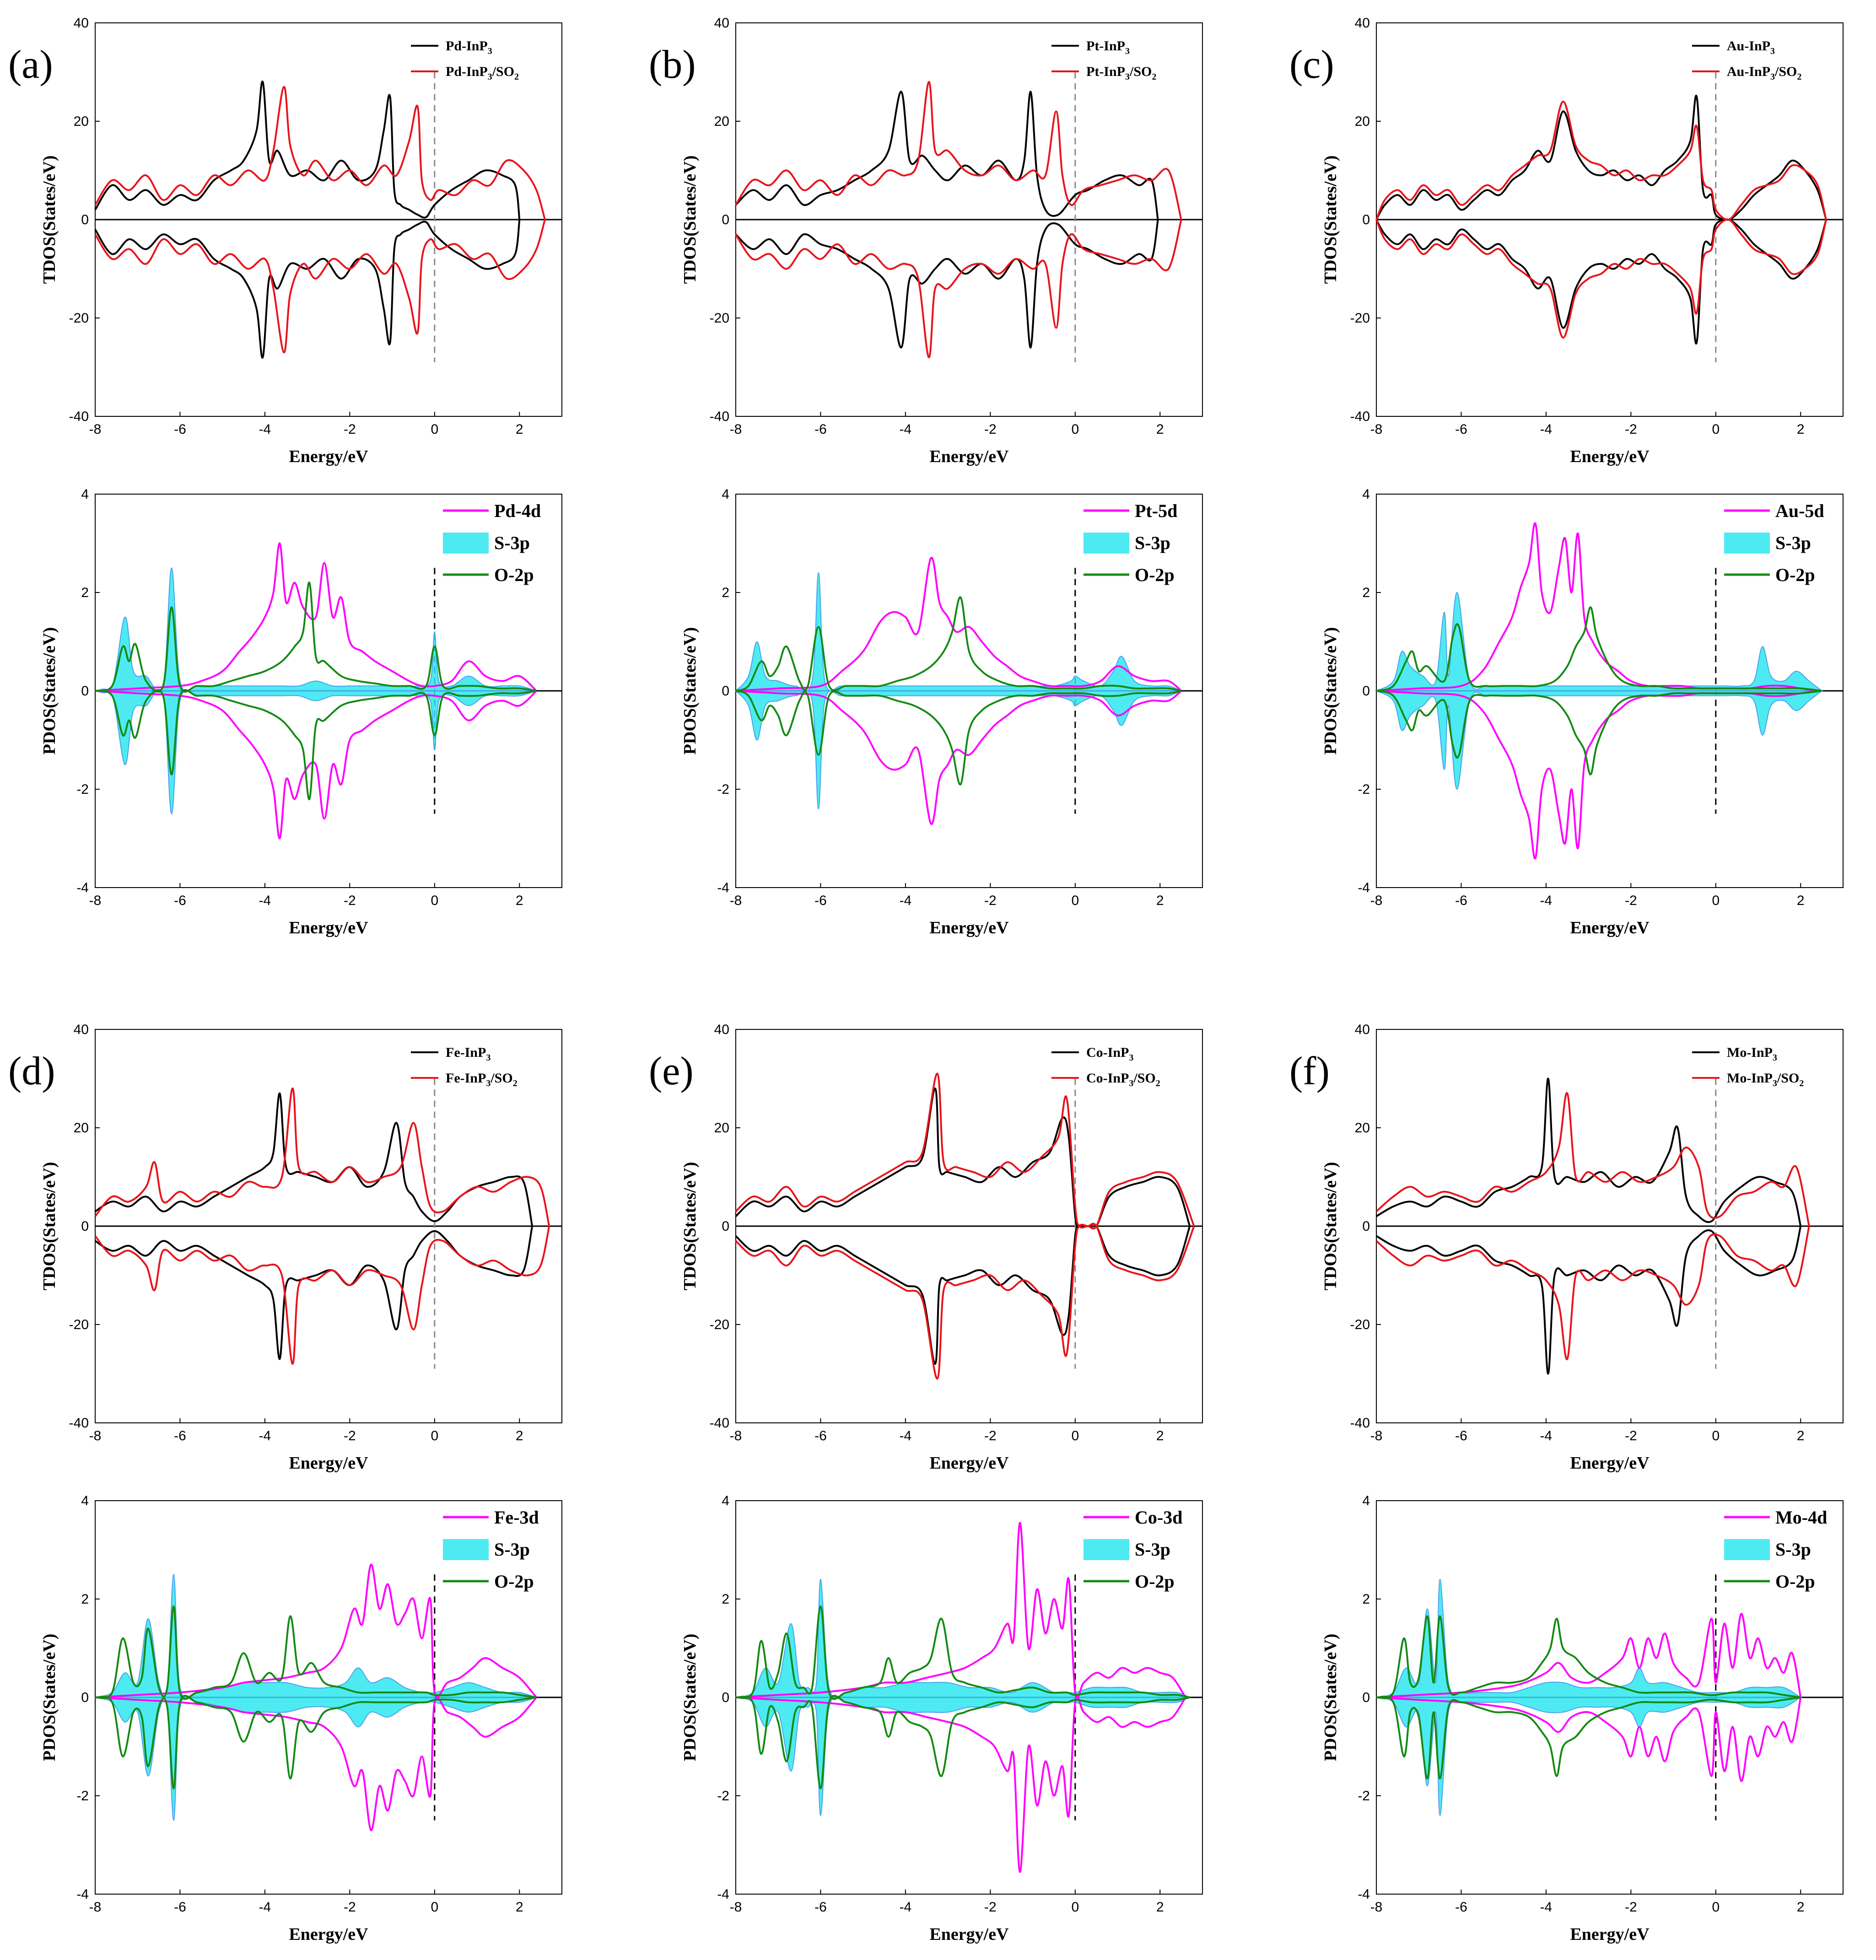  Describe the element at coordinates (1310, 1071) in the screenshot. I see `panel-label: (f)` at that location.